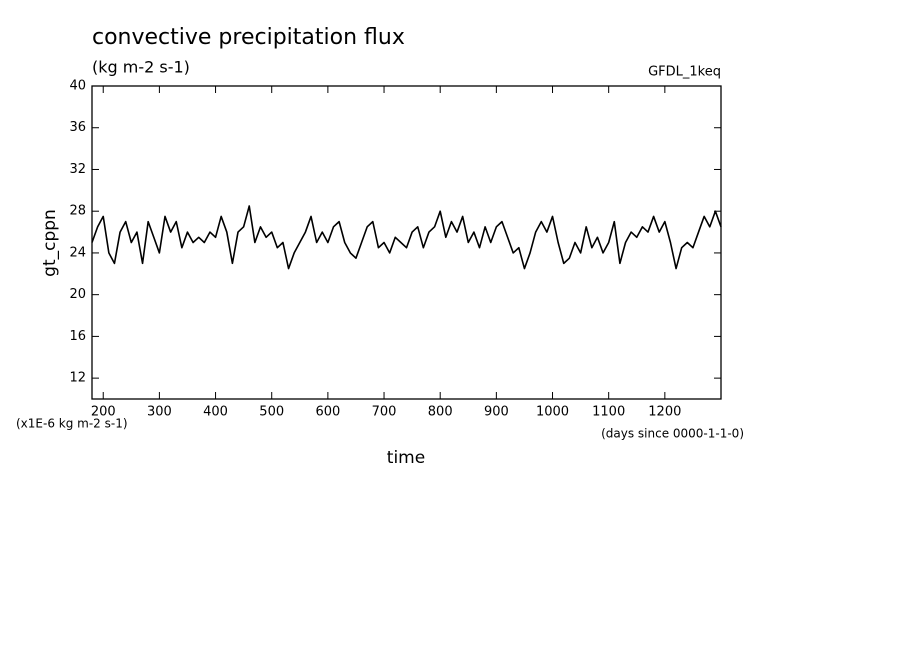 The width and height of the screenshot is (904, 654). What do you see at coordinates (141, 67) in the screenshot?
I see `chart-subtitle: (kg m-2 s-1)` at bounding box center [141, 67].